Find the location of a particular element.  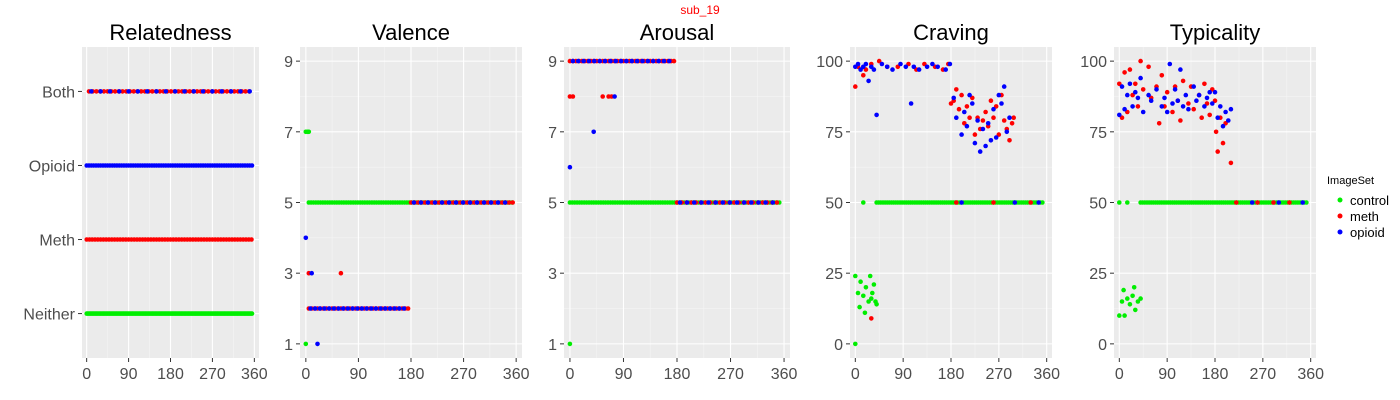

y-tick-label: Neither is located at coordinates (49, 315).